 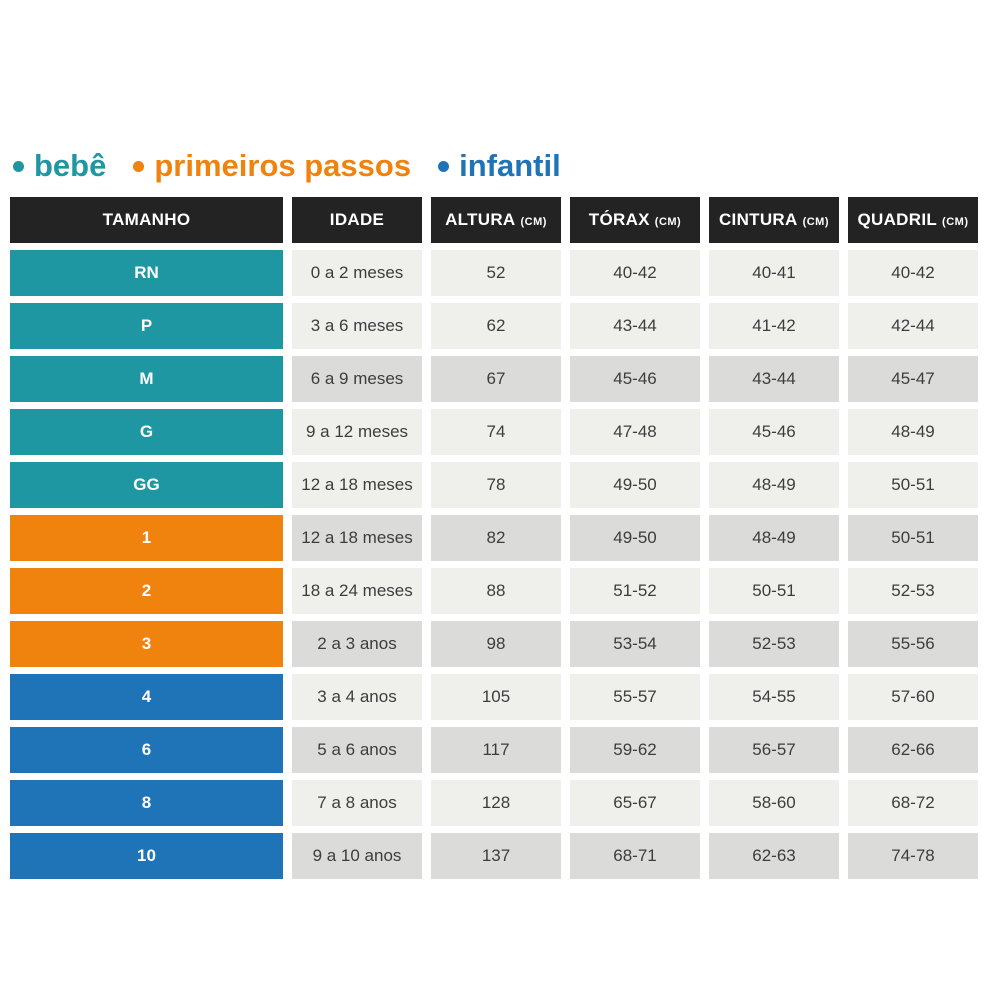 What do you see at coordinates (635, 644) in the screenshot?
I see `chest-cell: 53-54` at bounding box center [635, 644].